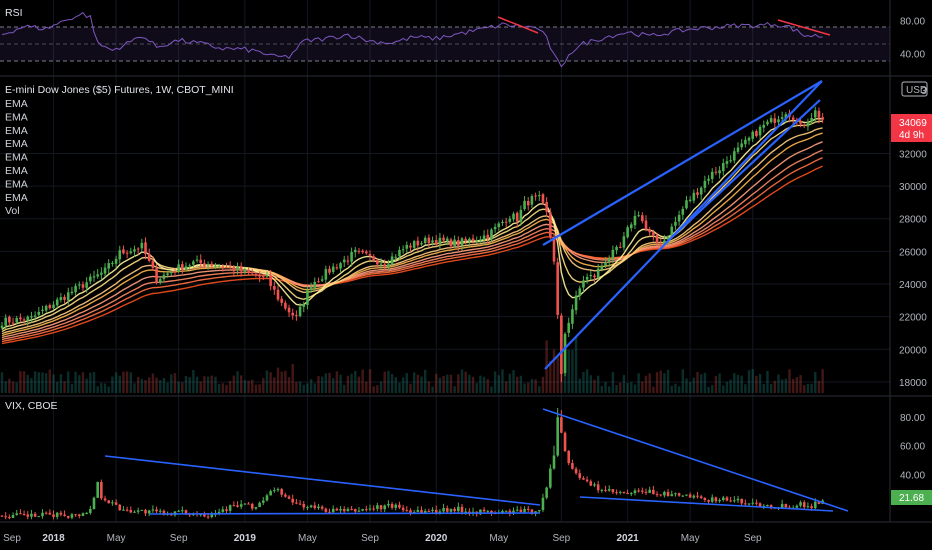 The width and height of the screenshot is (932, 550). I want to click on trendline-upper-channel, so click(682, 163).